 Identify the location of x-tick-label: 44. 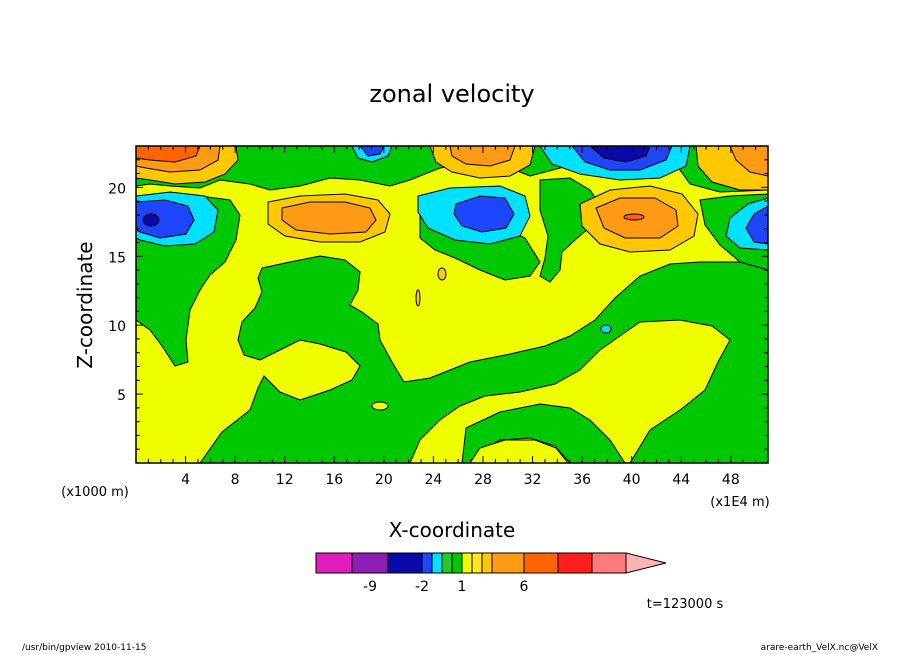
(681, 480).